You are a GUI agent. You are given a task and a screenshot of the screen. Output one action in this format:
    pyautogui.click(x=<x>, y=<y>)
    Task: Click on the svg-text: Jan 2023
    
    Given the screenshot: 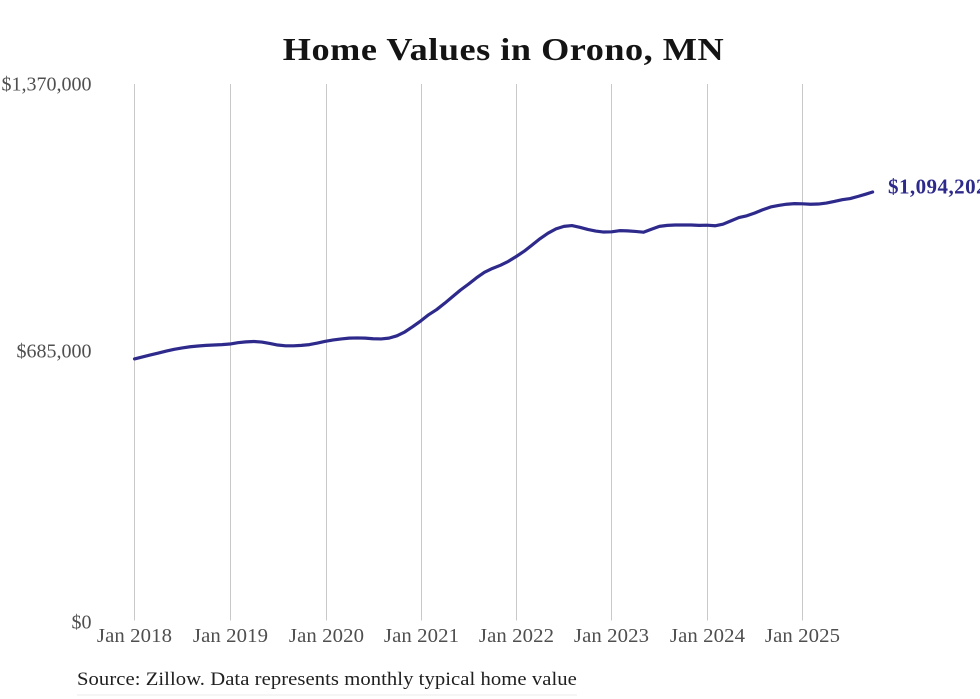 What is the action you would take?
    pyautogui.click(x=611, y=636)
    